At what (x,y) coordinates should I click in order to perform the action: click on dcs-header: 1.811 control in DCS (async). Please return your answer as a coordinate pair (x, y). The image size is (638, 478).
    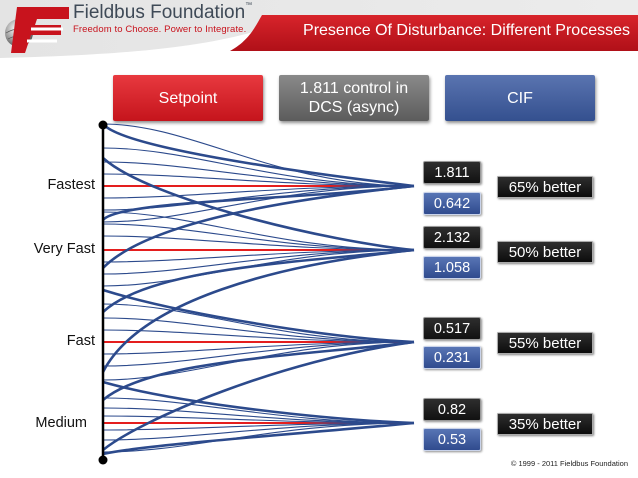
    Looking at the image, I should click on (354, 98).